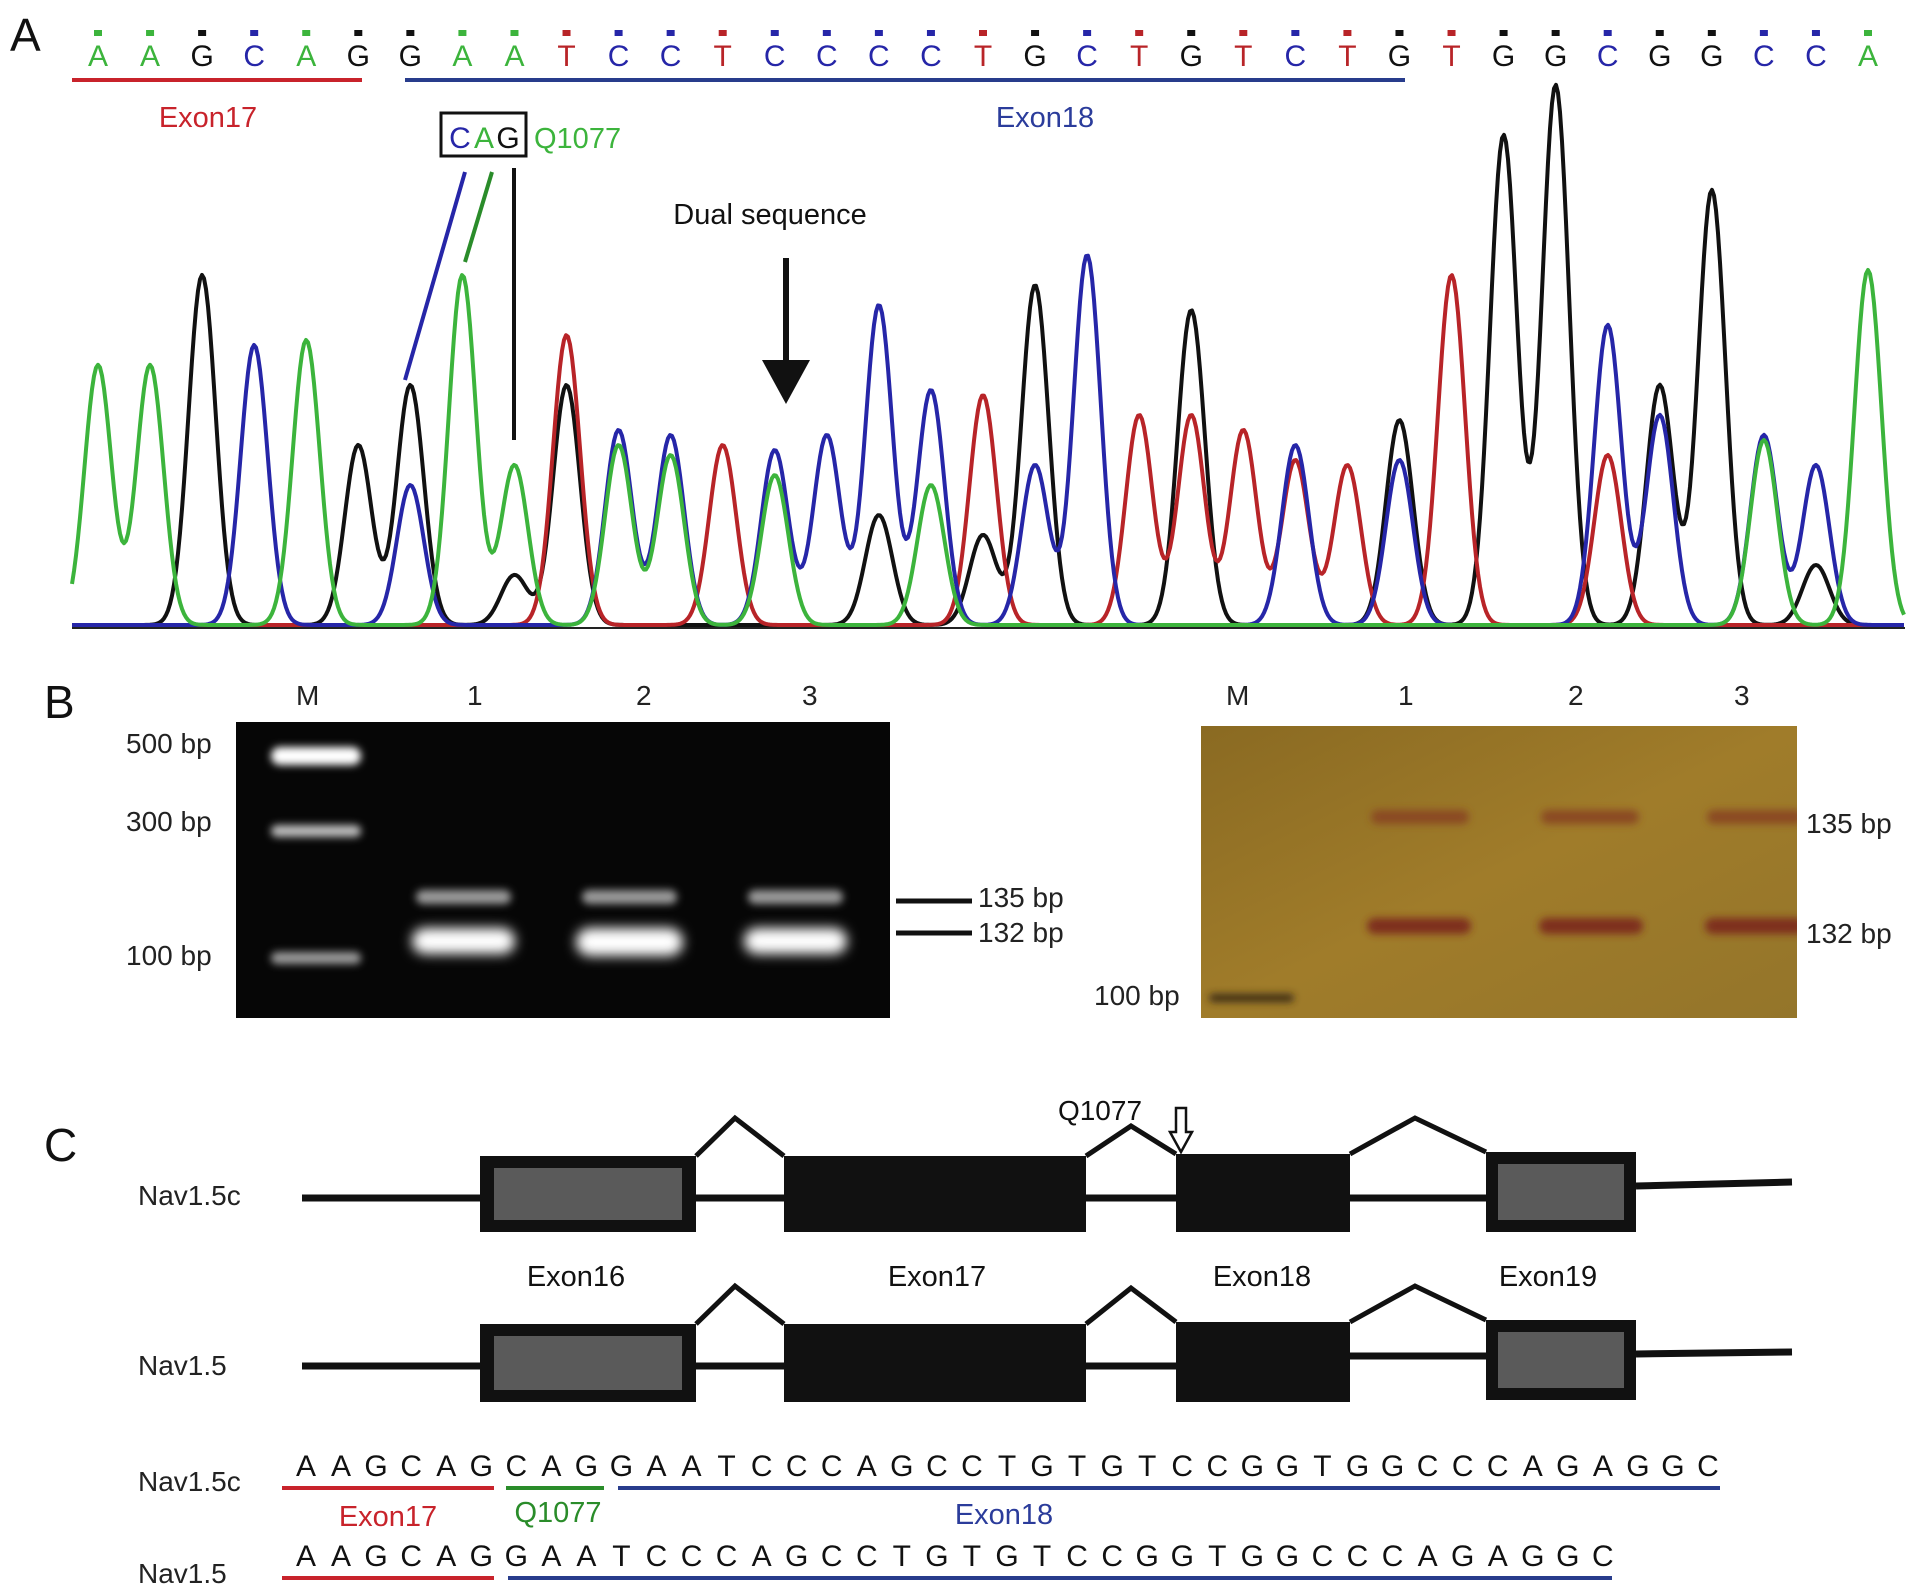  I want to click on left-ladder-500: 500 bp, so click(169, 743).